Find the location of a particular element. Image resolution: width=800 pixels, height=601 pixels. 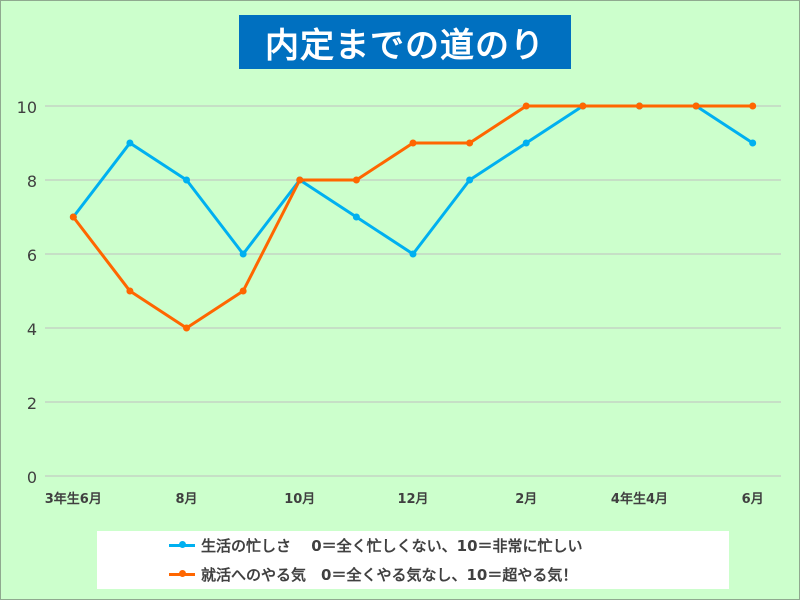

legend-label-busyness: 生活の忙しさ 0＝全く忙しくない、10＝非常に忙しい is located at coordinates (392, 545).